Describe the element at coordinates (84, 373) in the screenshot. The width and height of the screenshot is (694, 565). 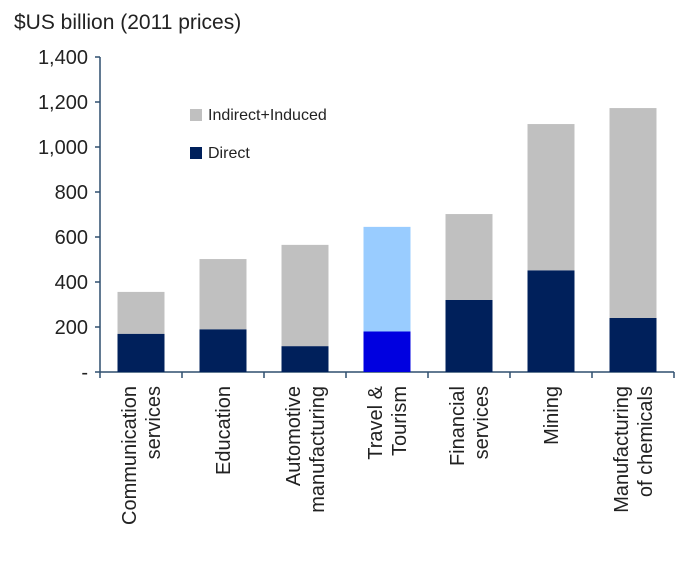
I see `y-tick-label: -` at that location.